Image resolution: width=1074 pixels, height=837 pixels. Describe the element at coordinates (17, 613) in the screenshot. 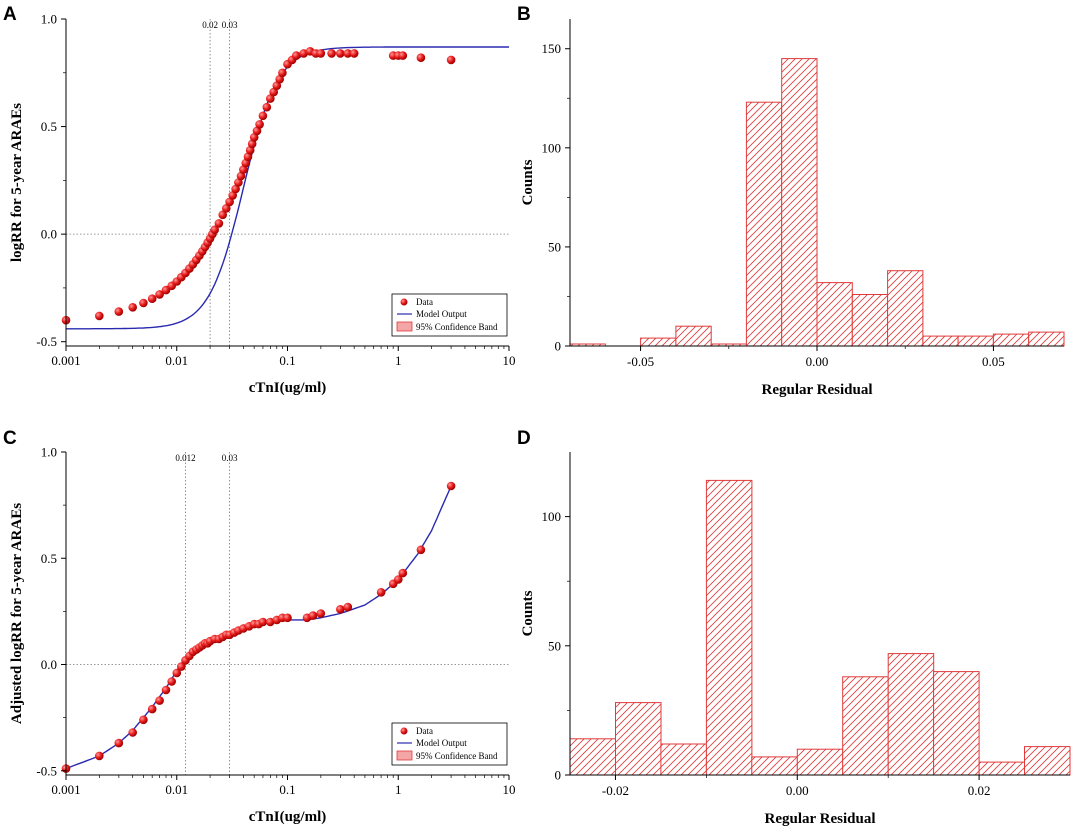

I see `y-axis-title: Adjusted logRR for 5-year ARAEs` at that location.